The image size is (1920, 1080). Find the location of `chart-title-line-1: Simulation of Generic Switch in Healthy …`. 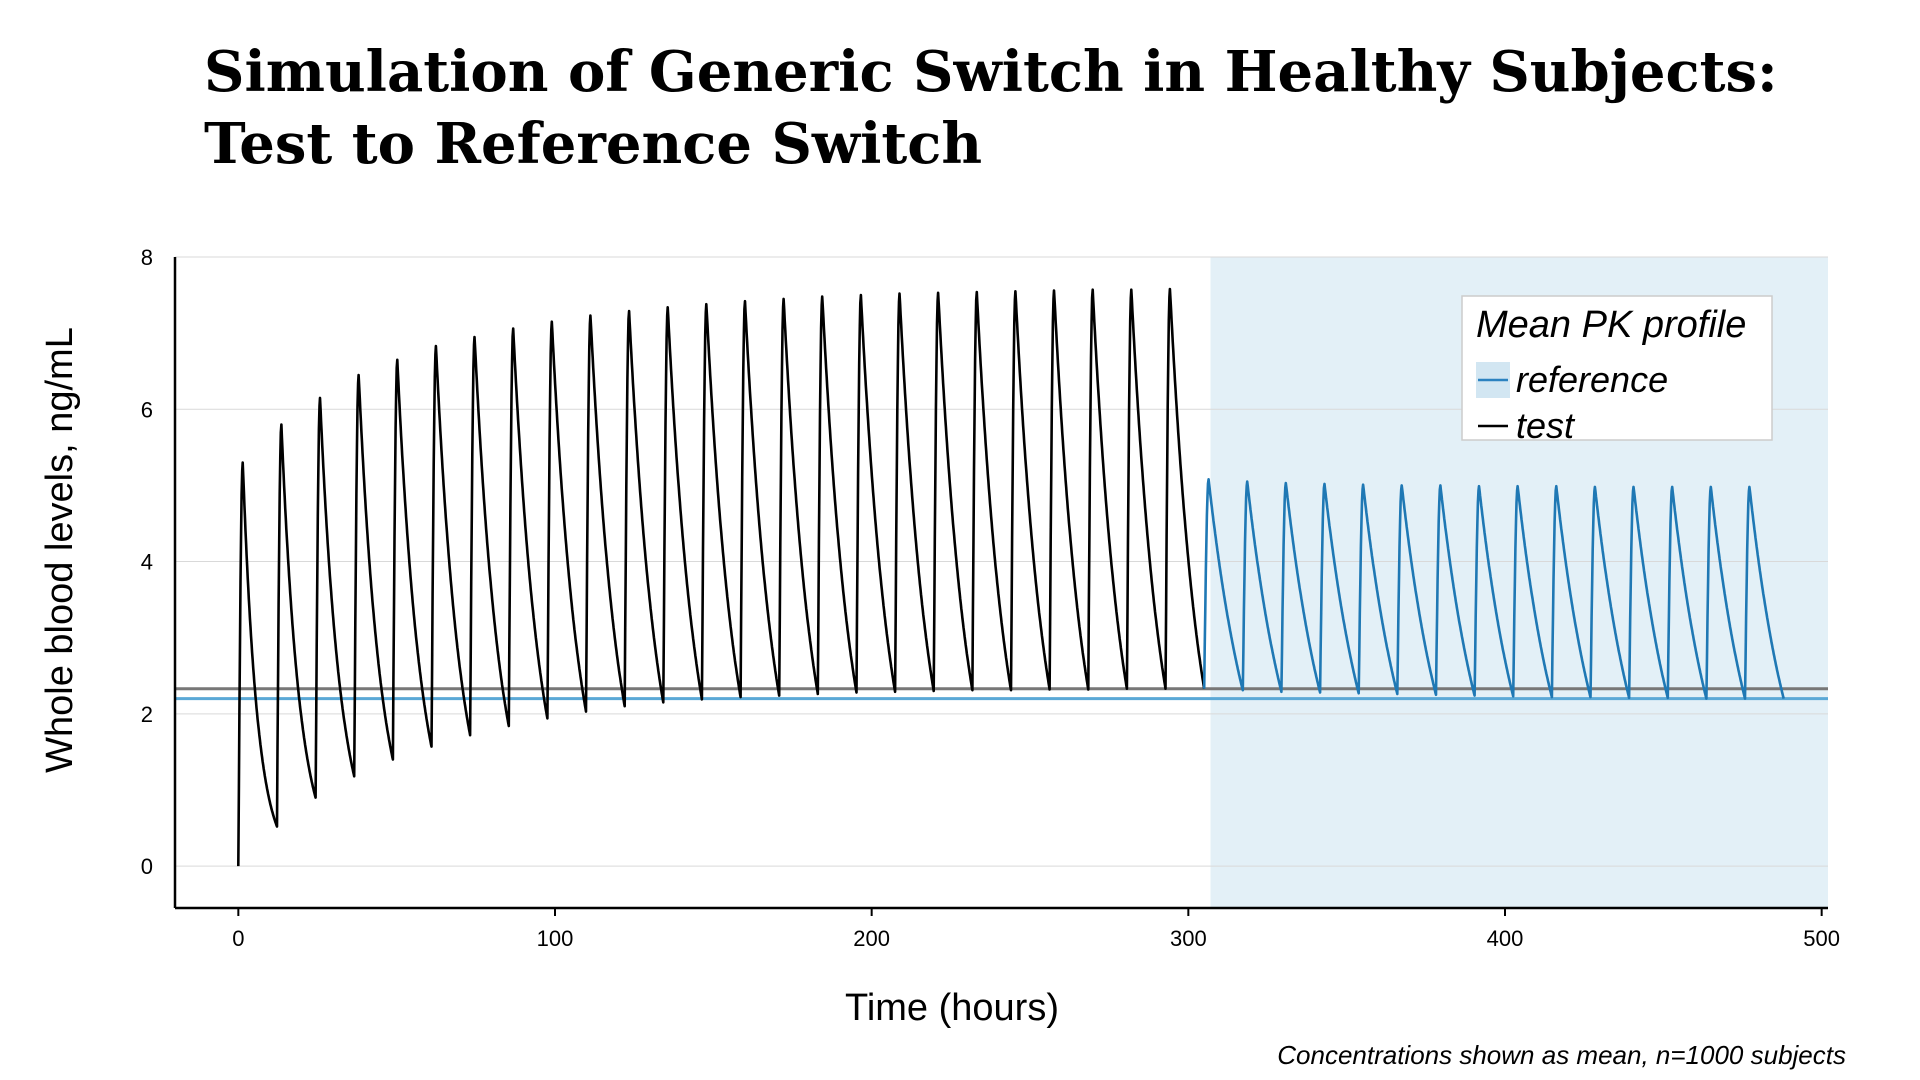

chart-title-line-1: Simulation of Generic Switch in Healthy … is located at coordinates (991, 72).